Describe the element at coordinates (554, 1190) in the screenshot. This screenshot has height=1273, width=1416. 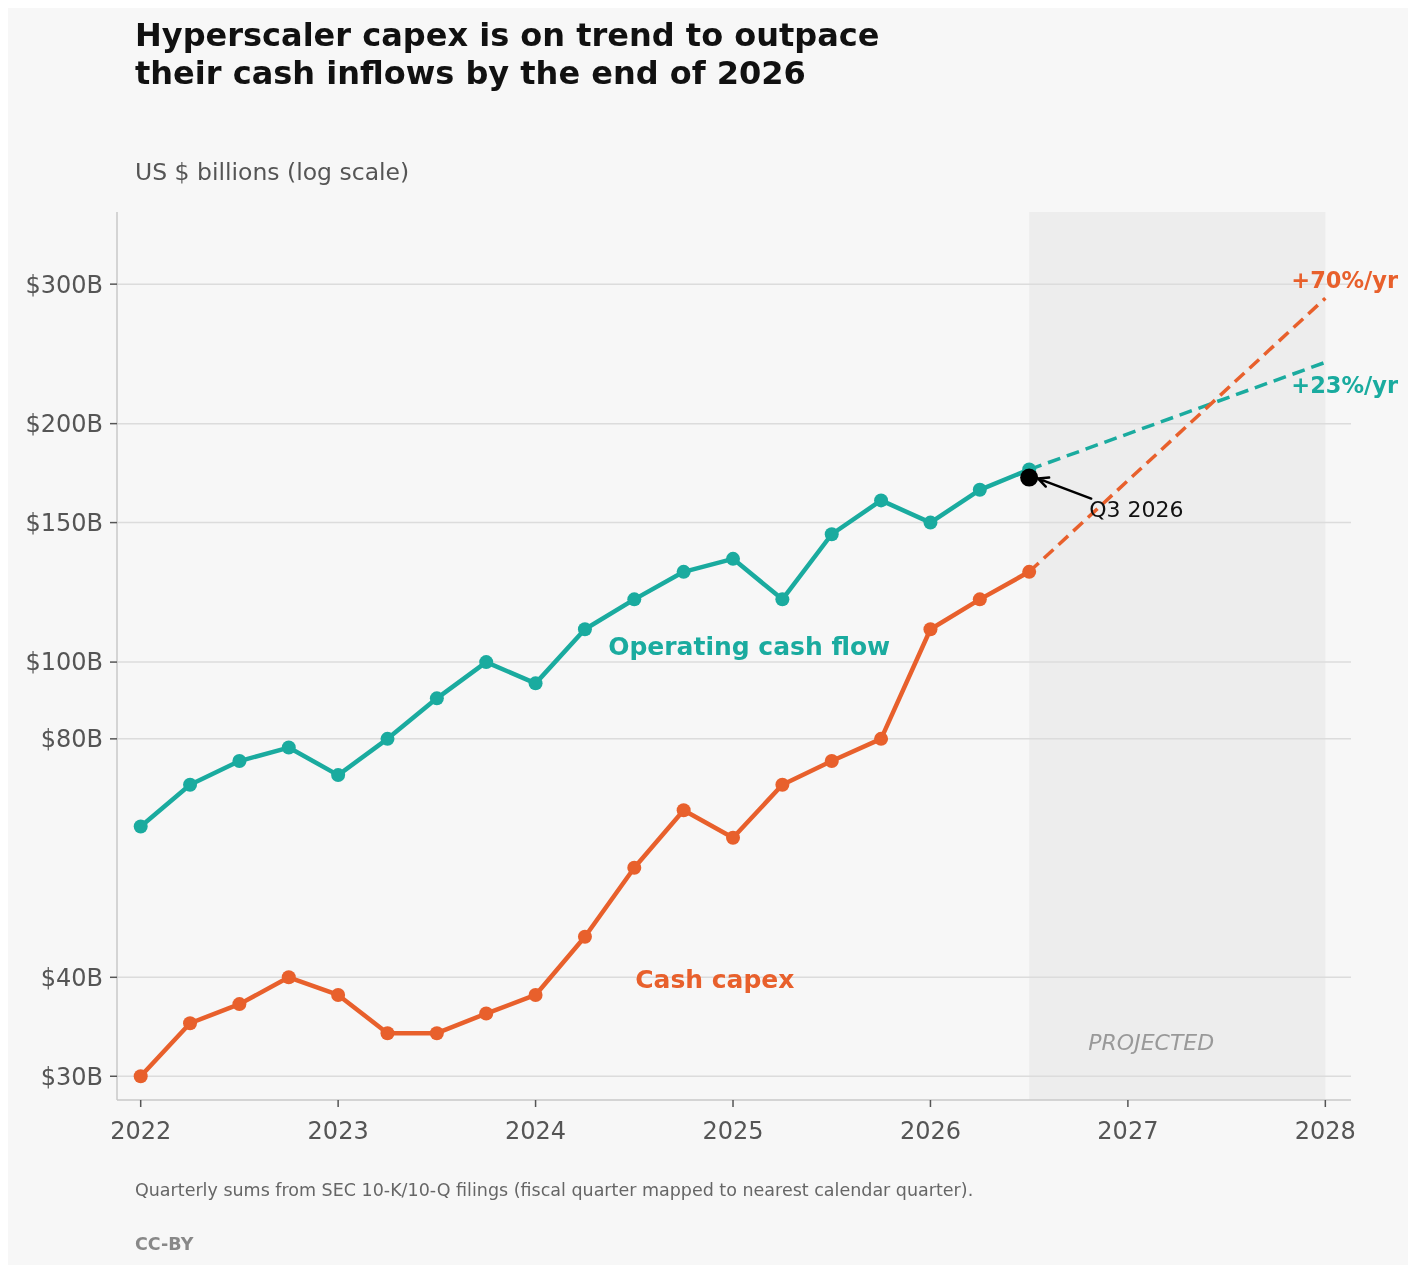
I see `text: Quarterly sums from SEC 10-K/10-Q filings (fiscal quarter mapped to nearest calendar quarter).` at that location.